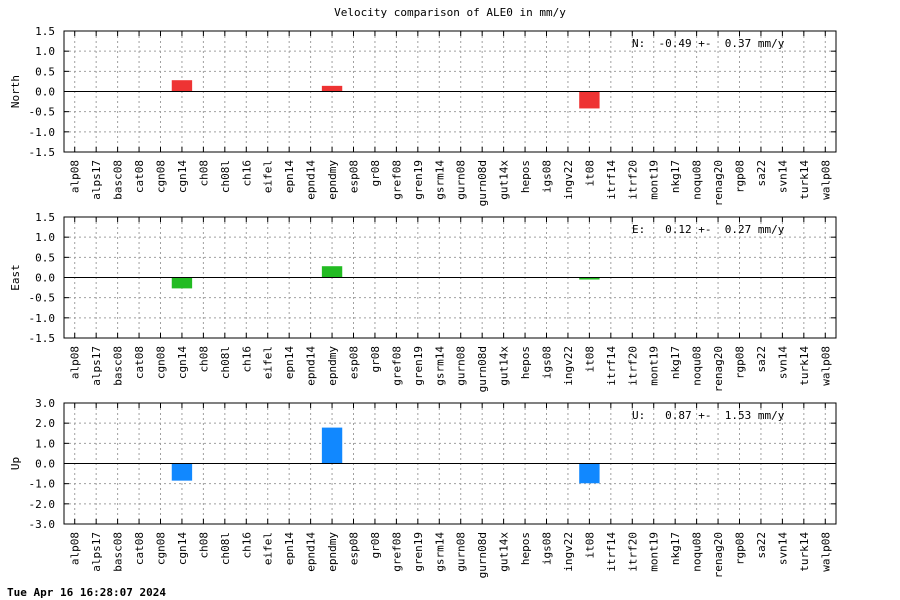  I want to click on y-tick-label: -3.0, so click(42, 524).